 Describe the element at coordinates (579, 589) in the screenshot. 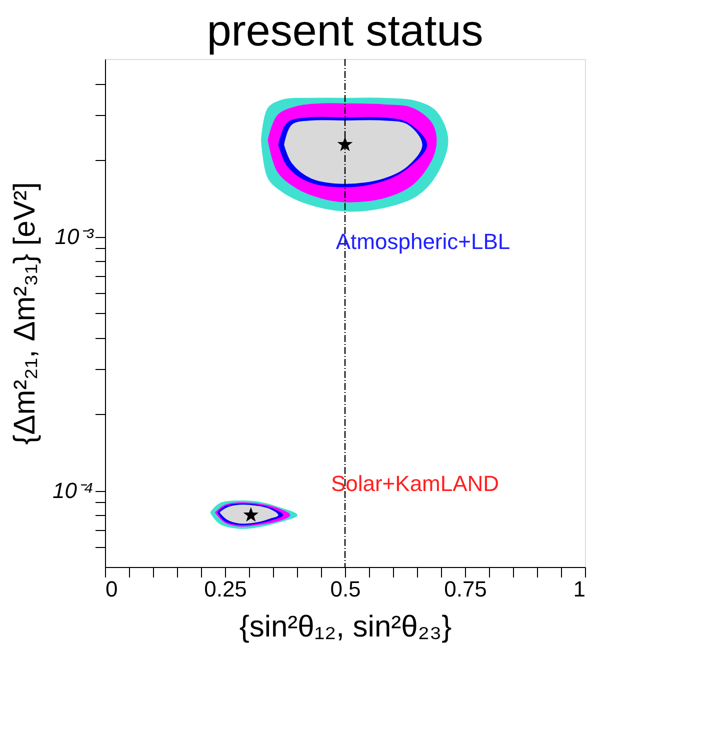

I see `x-tick-label: 1` at that location.